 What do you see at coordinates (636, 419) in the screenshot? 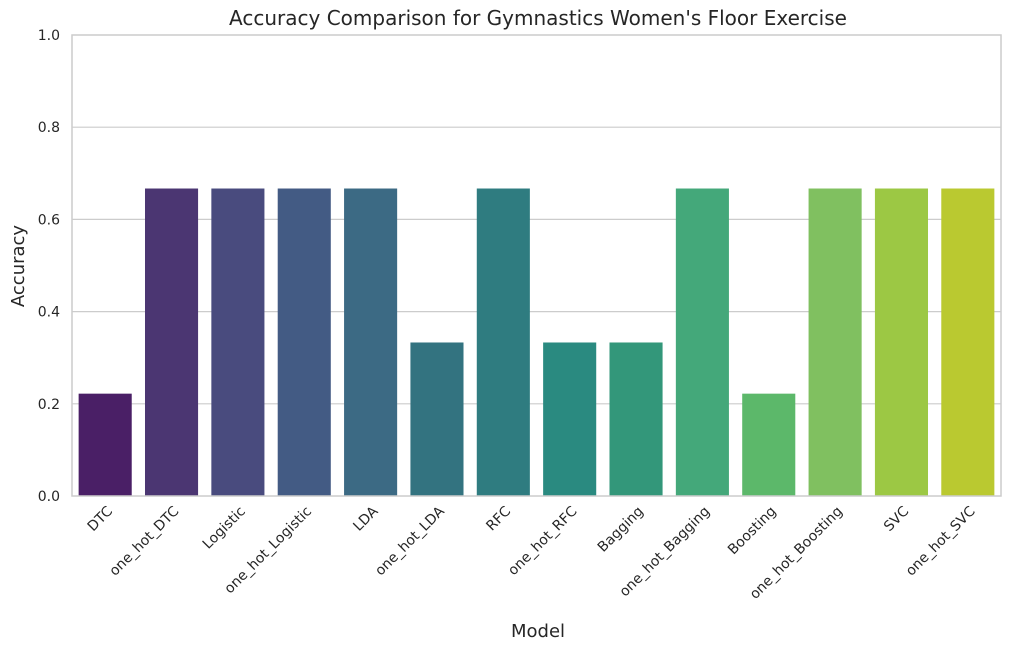
I see `bar-bagging` at bounding box center [636, 419].